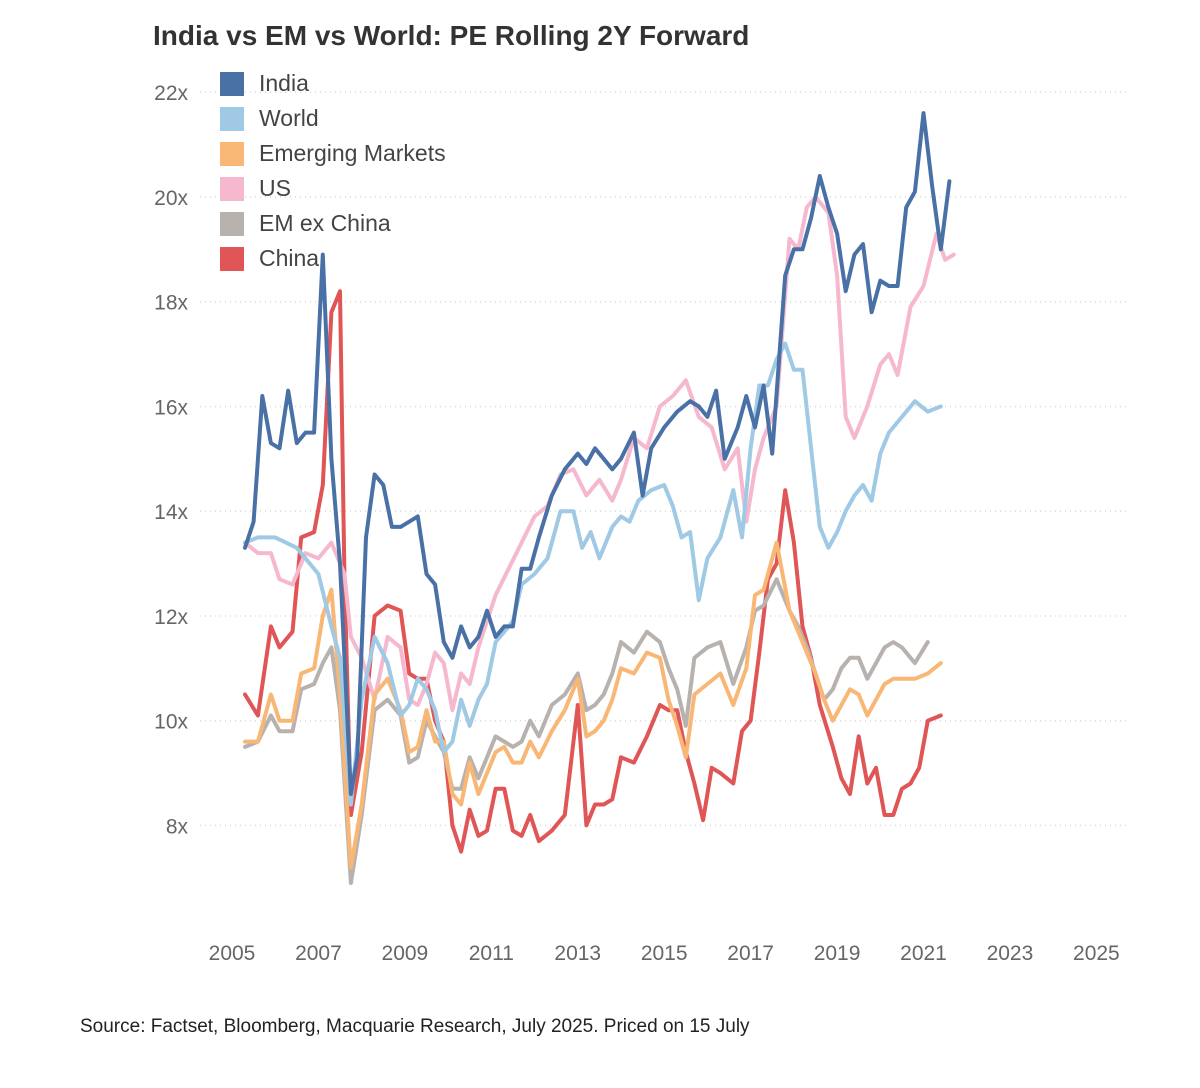  I want to click on legend-label: India, so click(284, 83).